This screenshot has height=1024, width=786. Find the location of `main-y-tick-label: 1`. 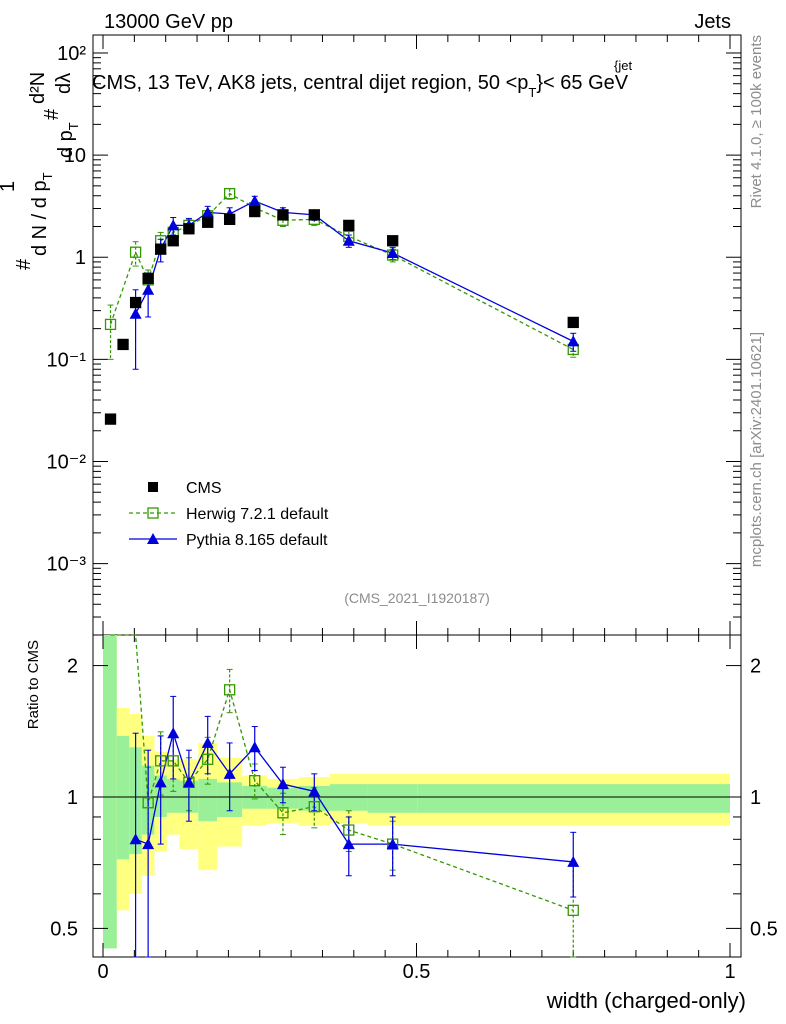

main-y-tick-label: 1 is located at coordinates (80, 258).